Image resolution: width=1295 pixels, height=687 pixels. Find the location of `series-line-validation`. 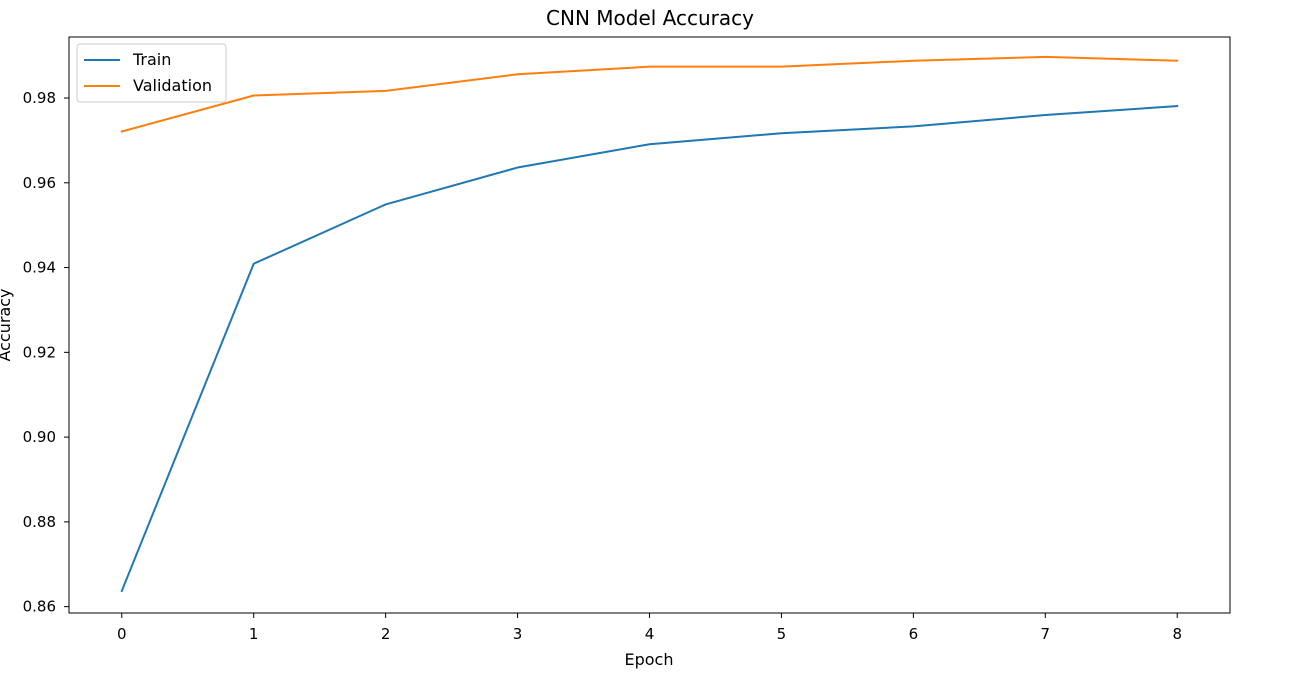

series-line-validation is located at coordinates (649, 94).